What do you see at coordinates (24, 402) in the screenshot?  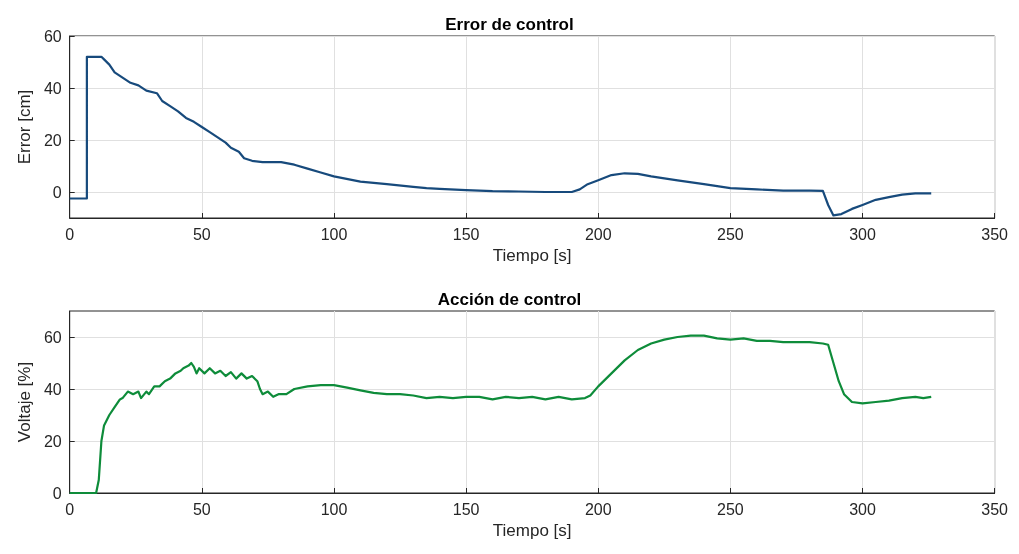 I see `y-axis-title: Voltaje [%]` at bounding box center [24, 402].